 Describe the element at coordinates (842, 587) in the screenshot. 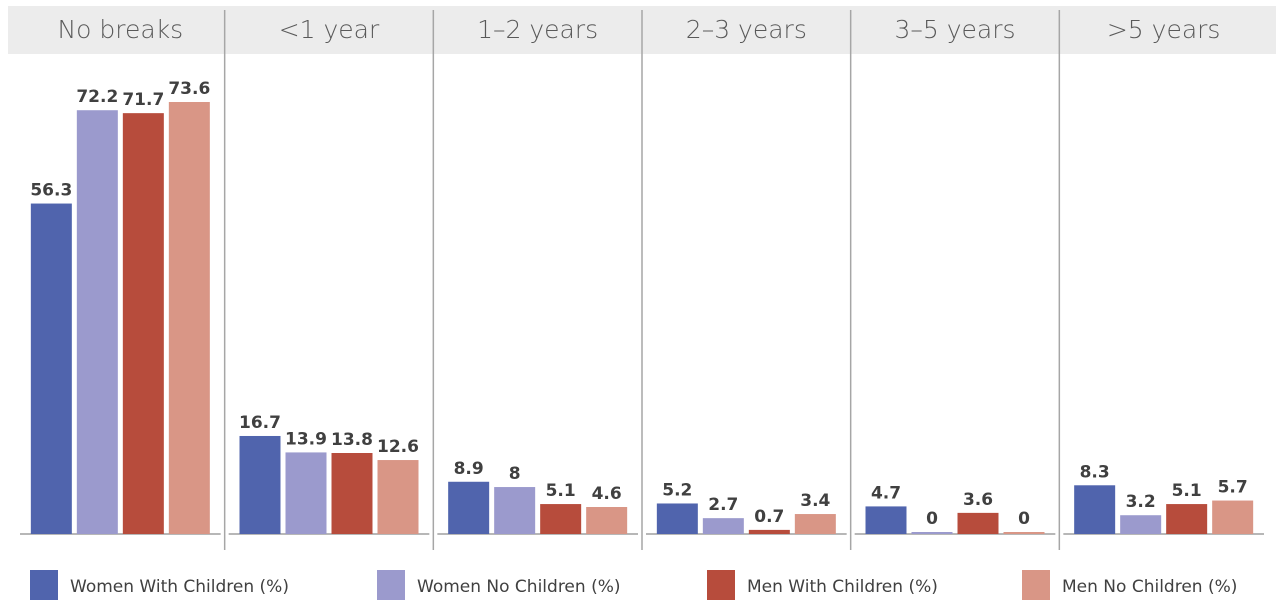

I see `legend-label: Men With Children (%)` at that location.